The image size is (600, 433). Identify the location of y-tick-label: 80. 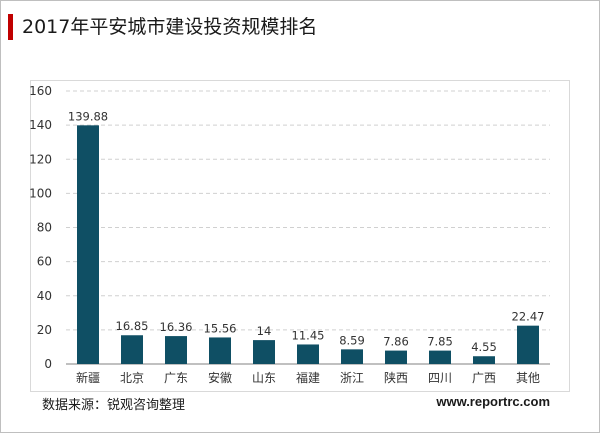
(44, 228).